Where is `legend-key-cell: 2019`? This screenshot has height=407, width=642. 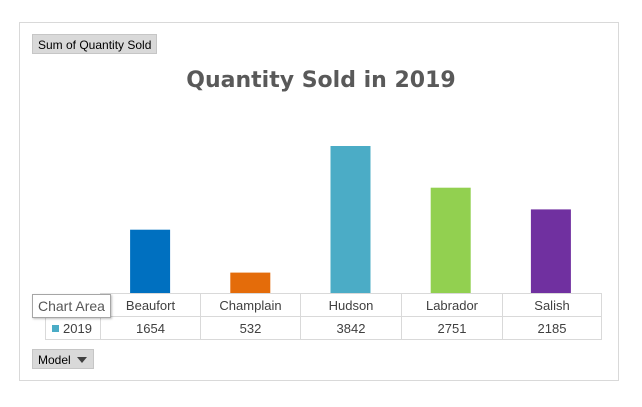
legend-key-cell: 2019 is located at coordinates (73, 328).